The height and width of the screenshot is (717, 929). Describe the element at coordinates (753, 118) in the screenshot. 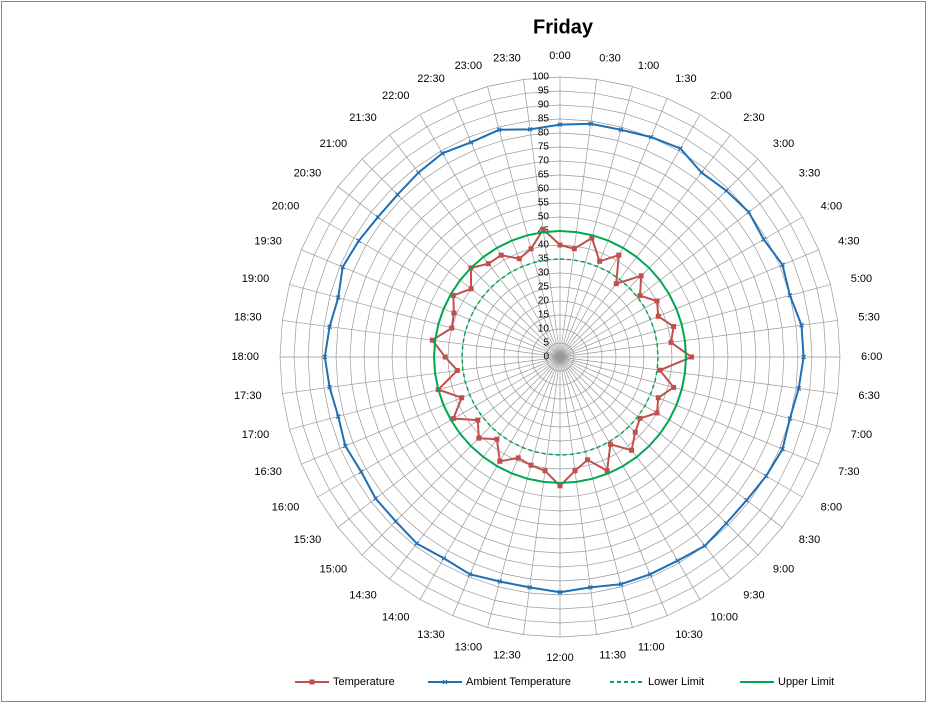

I see `category-label: 2:30` at that location.